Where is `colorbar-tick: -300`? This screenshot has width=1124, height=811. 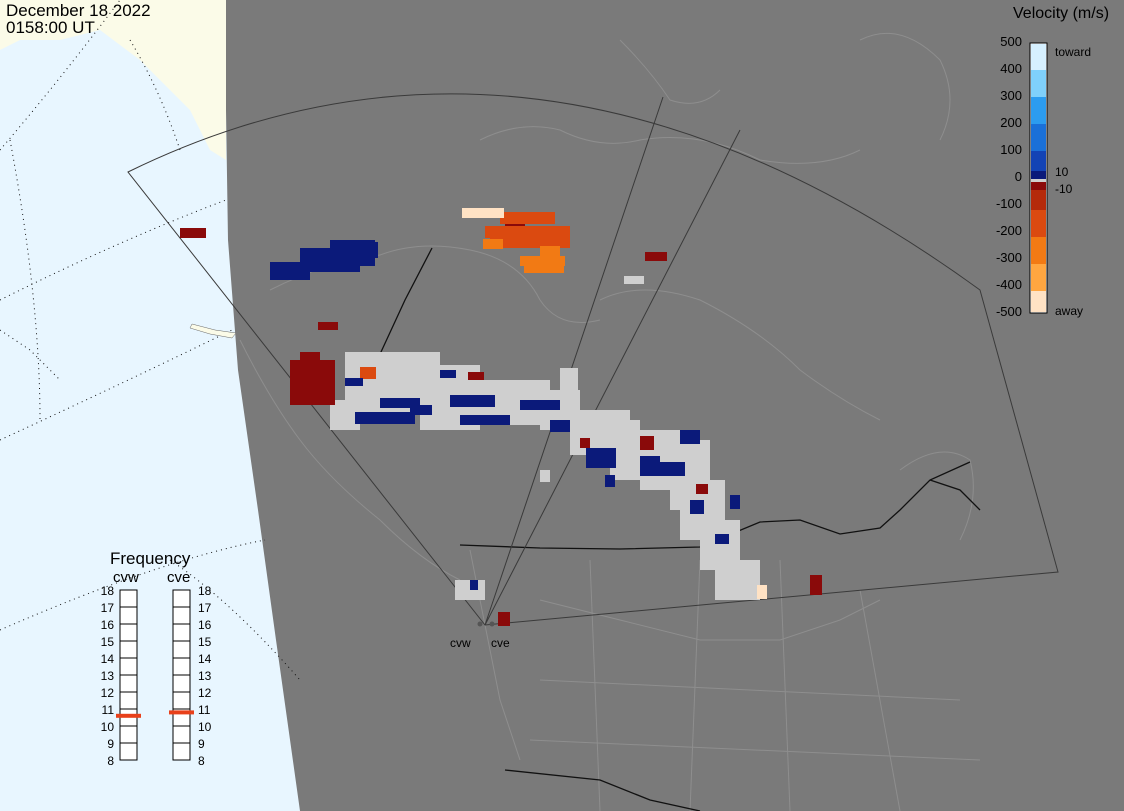
colorbar-tick: -300 is located at coordinates (1008, 257).